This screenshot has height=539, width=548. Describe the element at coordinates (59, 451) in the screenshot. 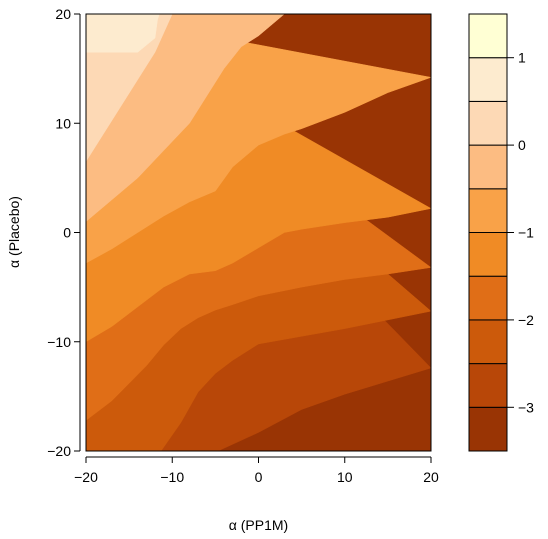

I see `y-tick-label: −20` at that location.